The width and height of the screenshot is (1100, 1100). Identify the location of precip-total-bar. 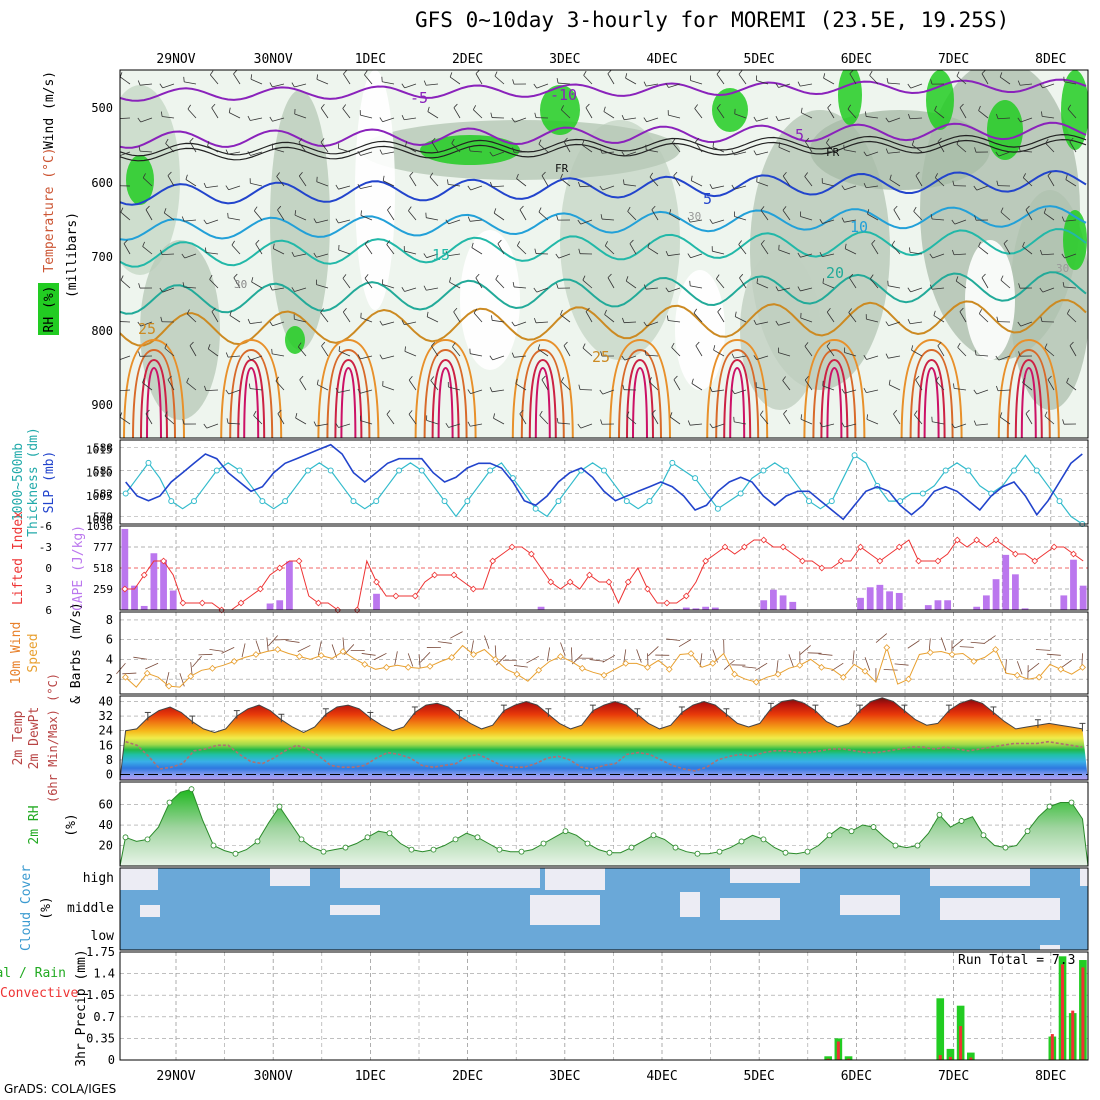
(950, 1054).